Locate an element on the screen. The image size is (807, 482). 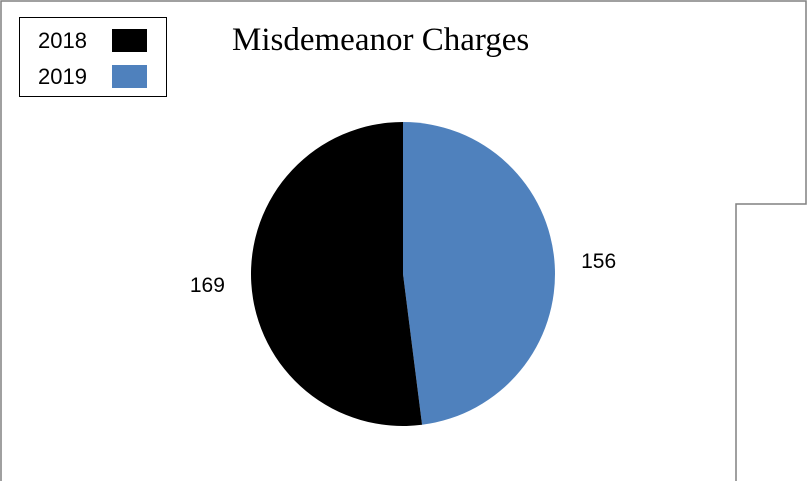
legend-item-2019: 2019 is located at coordinates (93, 75).